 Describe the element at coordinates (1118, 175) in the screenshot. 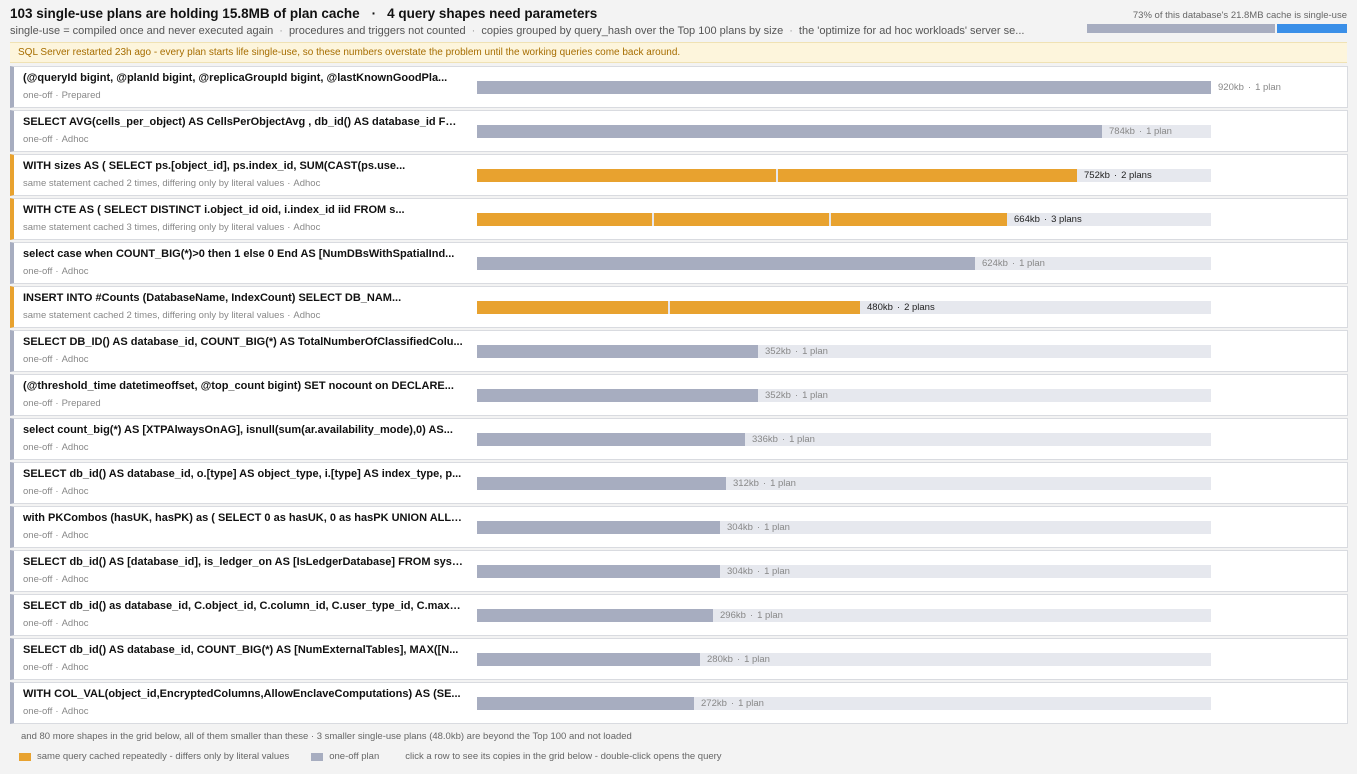

I see `size-label: 752kb · 2 plans` at that location.